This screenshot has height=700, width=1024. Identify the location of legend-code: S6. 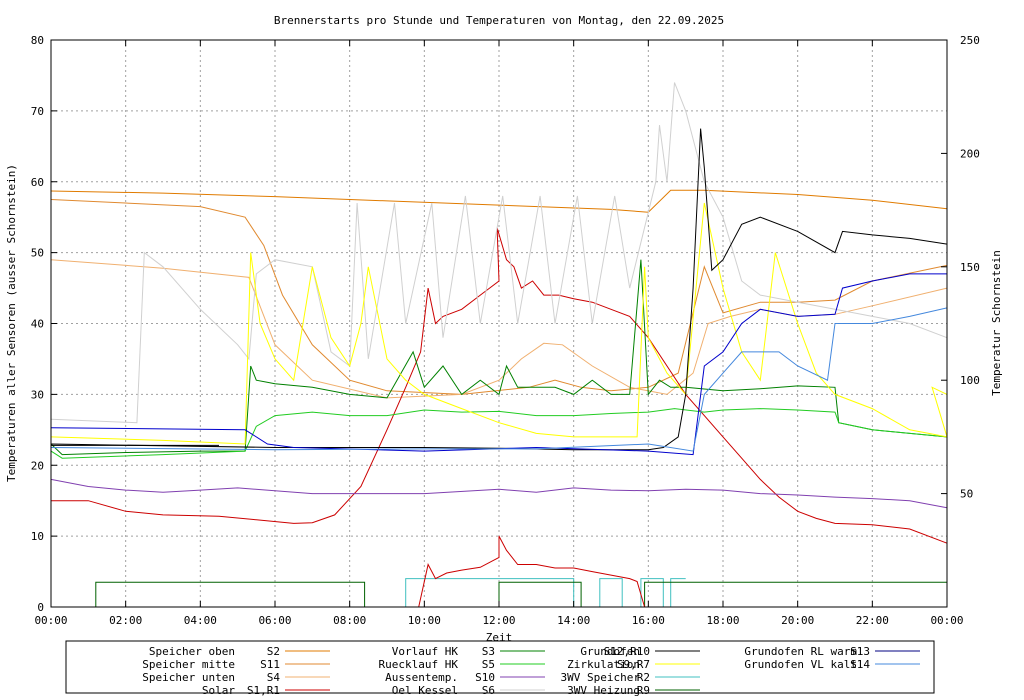
(488, 690).